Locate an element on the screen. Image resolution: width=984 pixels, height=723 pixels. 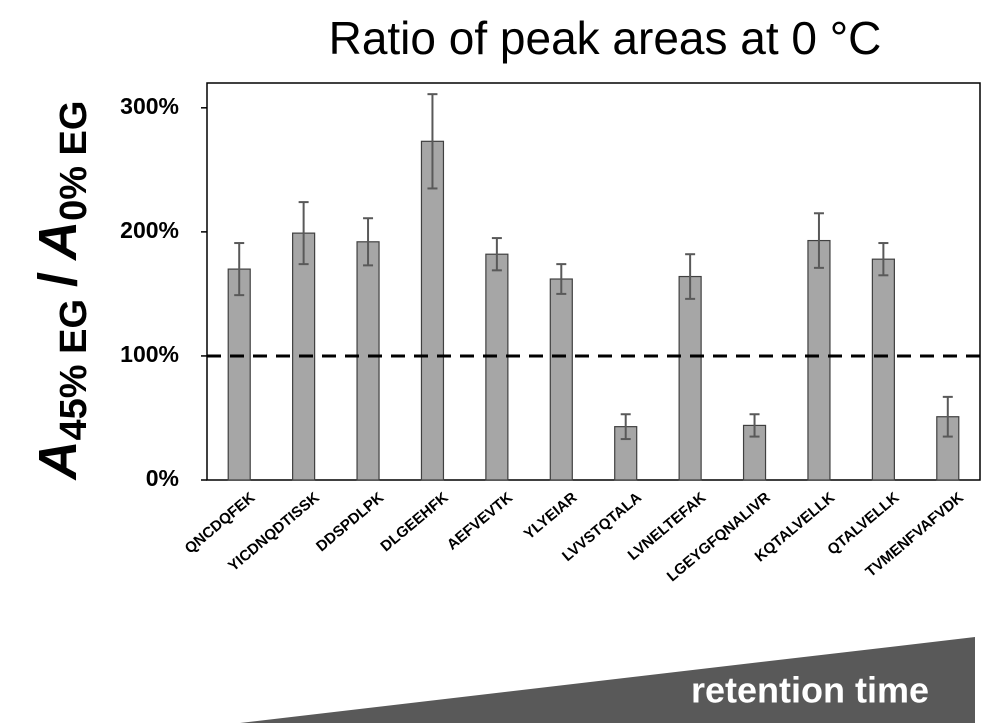
y-label-subscript: 0% EG is located at coordinates (74, 161).